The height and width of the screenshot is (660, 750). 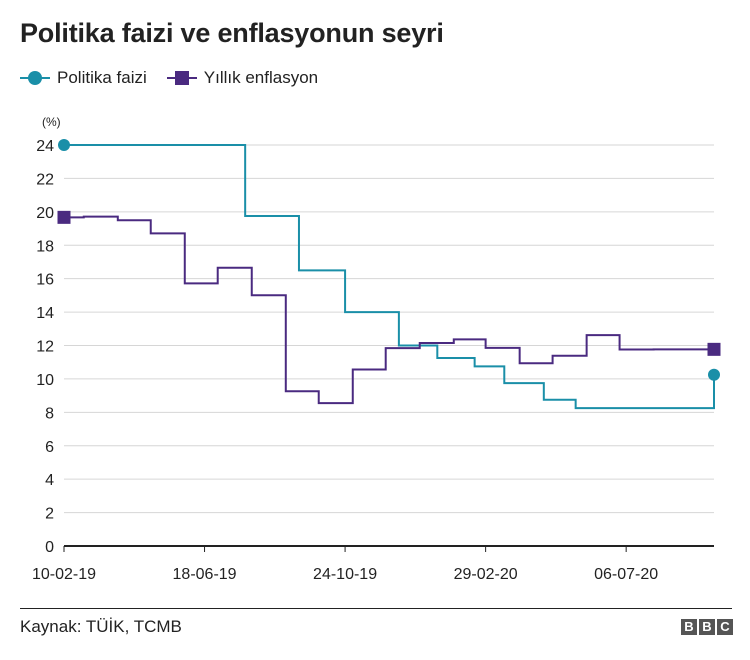 What do you see at coordinates (64, 145) in the screenshot?
I see `policy-rate-start-marker` at bounding box center [64, 145].